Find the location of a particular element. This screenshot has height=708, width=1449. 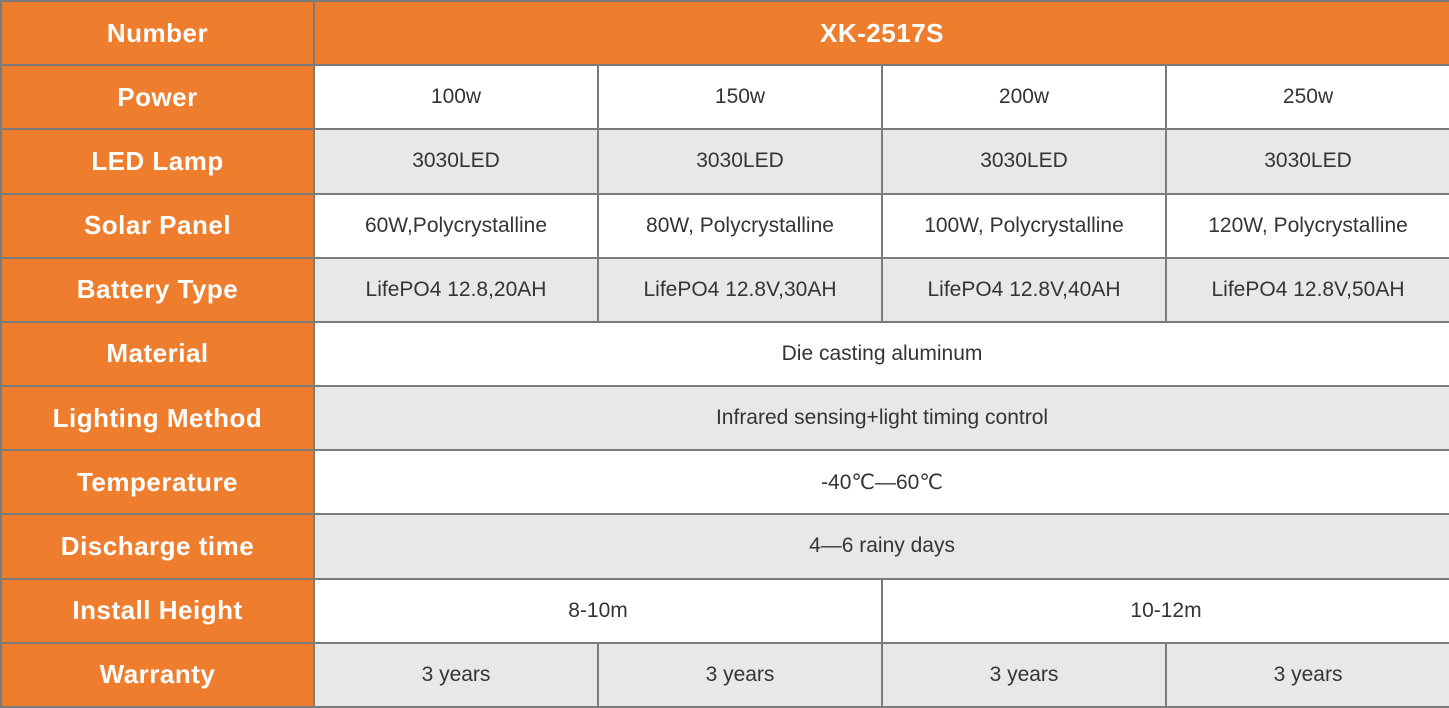

row-install-height: Install Height 8-10m 10-12m is located at coordinates (724, 610).